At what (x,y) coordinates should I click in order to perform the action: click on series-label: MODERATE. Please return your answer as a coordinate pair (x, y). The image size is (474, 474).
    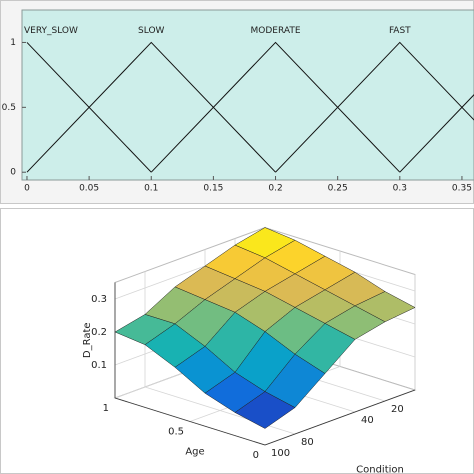
    Looking at the image, I should click on (276, 31).